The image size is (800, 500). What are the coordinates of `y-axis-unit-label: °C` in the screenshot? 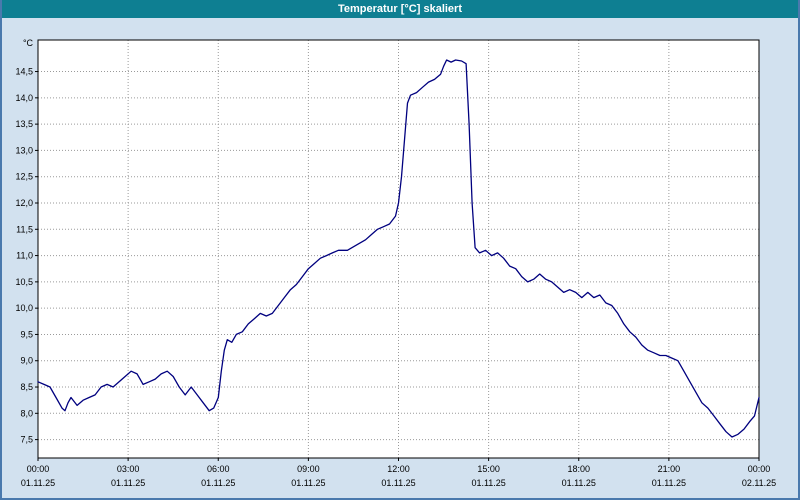 It's located at (28, 43).